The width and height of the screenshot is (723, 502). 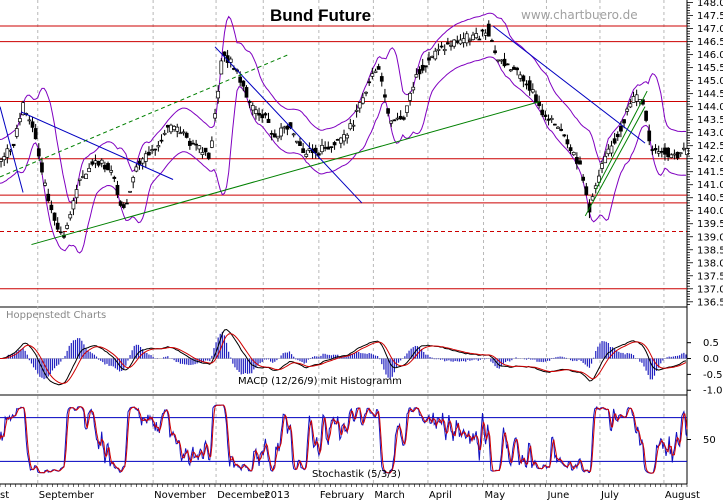 I want to click on price-tick-label: 136.5, so click(x=710, y=302).